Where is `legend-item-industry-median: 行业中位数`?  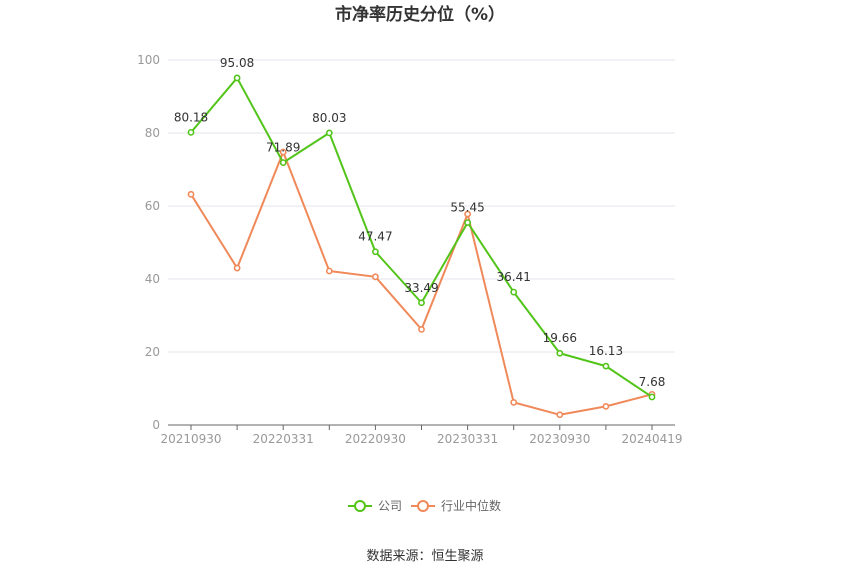 legend-item-industry-median: 行业中位数 is located at coordinates (456, 505).